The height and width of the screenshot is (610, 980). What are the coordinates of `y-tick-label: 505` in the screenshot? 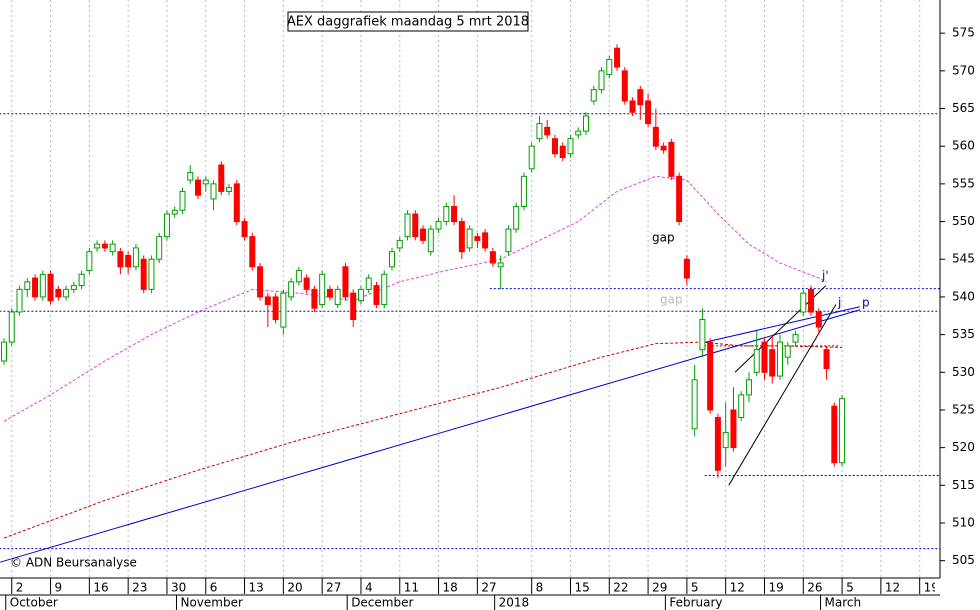 It's located at (963, 560).